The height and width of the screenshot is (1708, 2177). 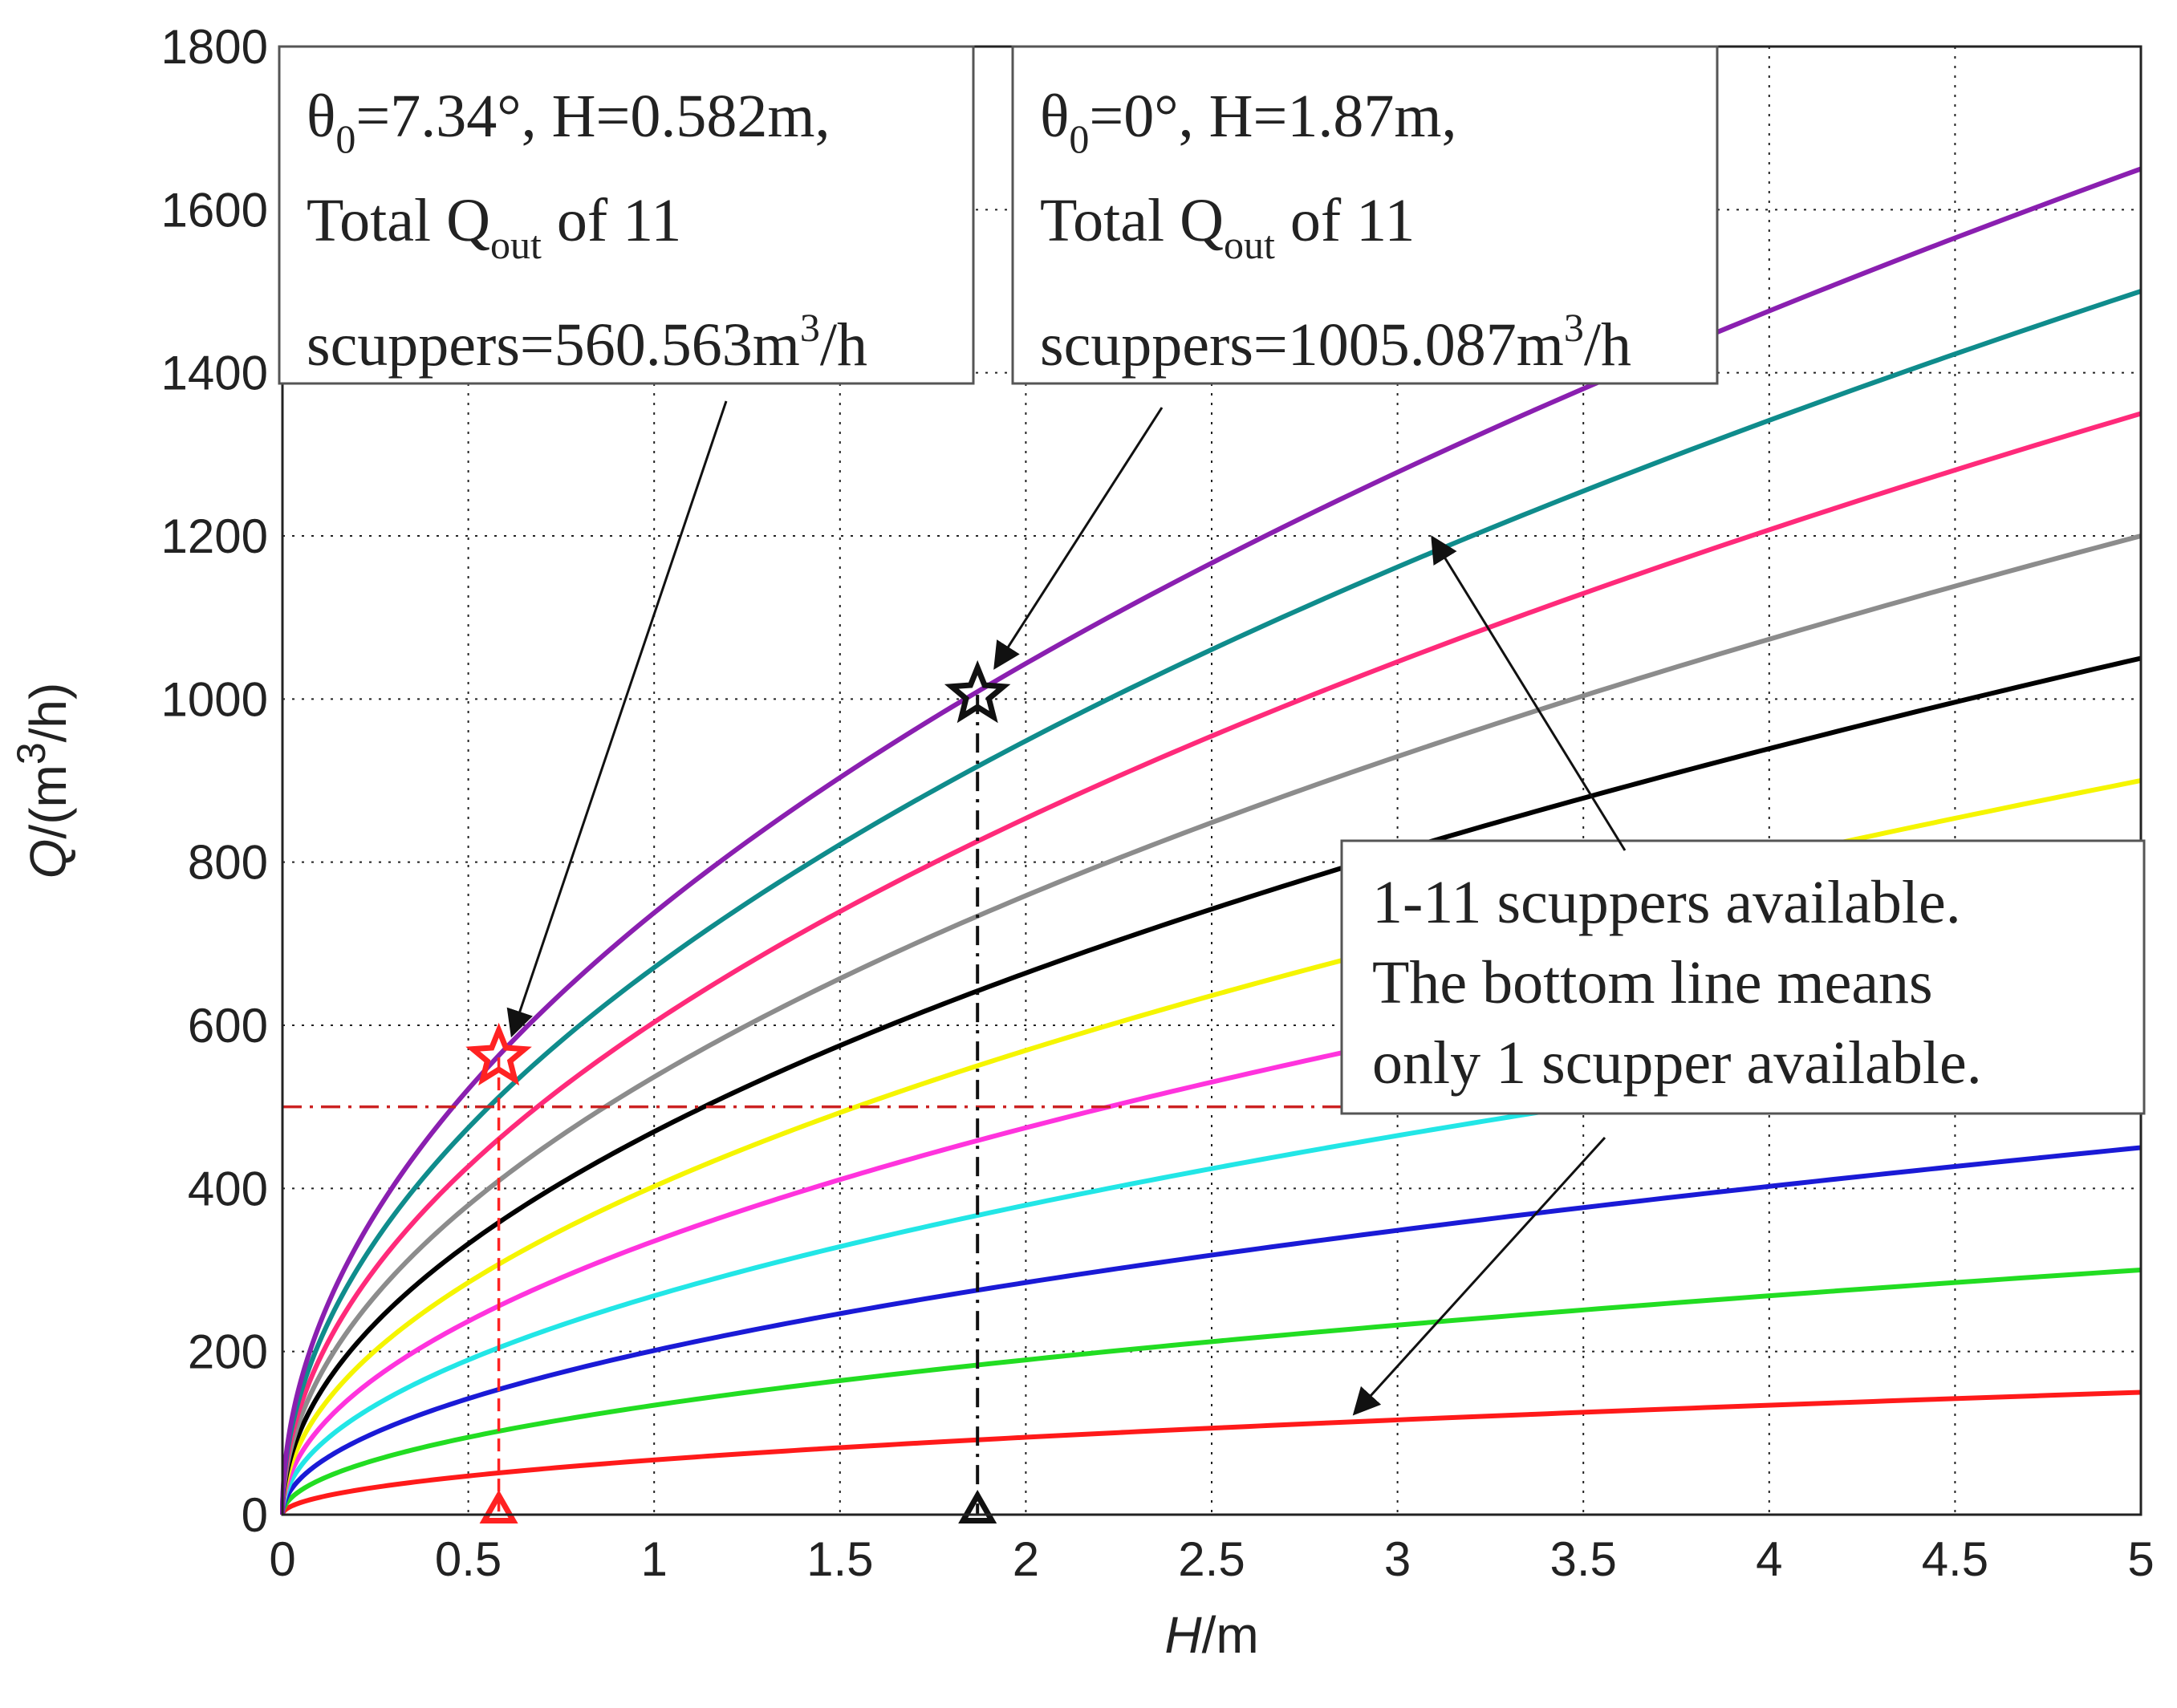 What do you see at coordinates (738, 1091) in the screenshot?
I see `markers-group` at bounding box center [738, 1091].